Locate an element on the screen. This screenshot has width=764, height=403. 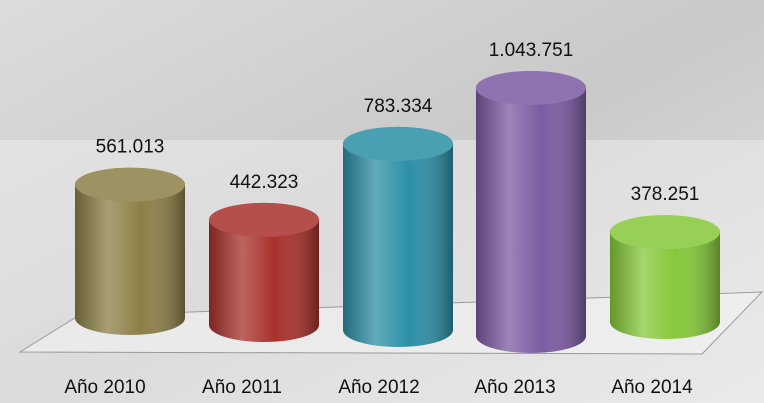
value-label: 783.334 is located at coordinates (398, 106).